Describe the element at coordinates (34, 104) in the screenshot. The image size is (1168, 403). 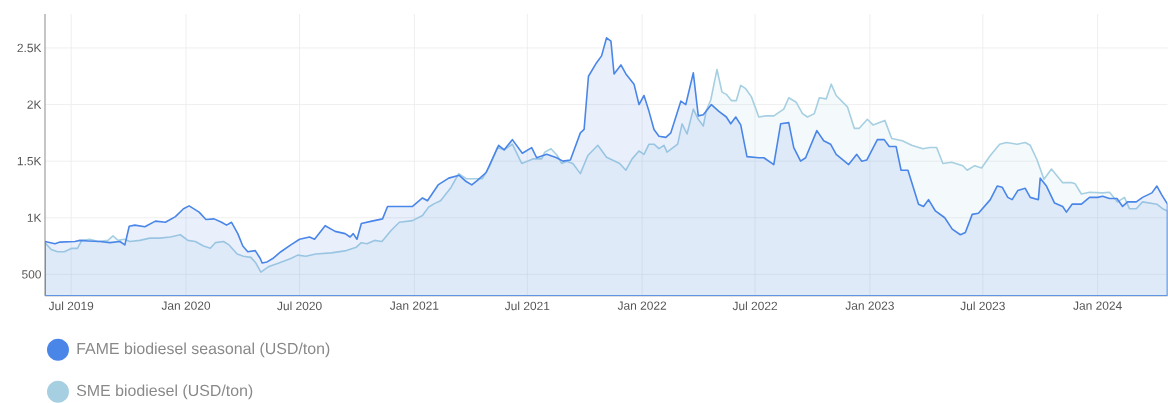
I see `y-tick-label: 2K` at that location.